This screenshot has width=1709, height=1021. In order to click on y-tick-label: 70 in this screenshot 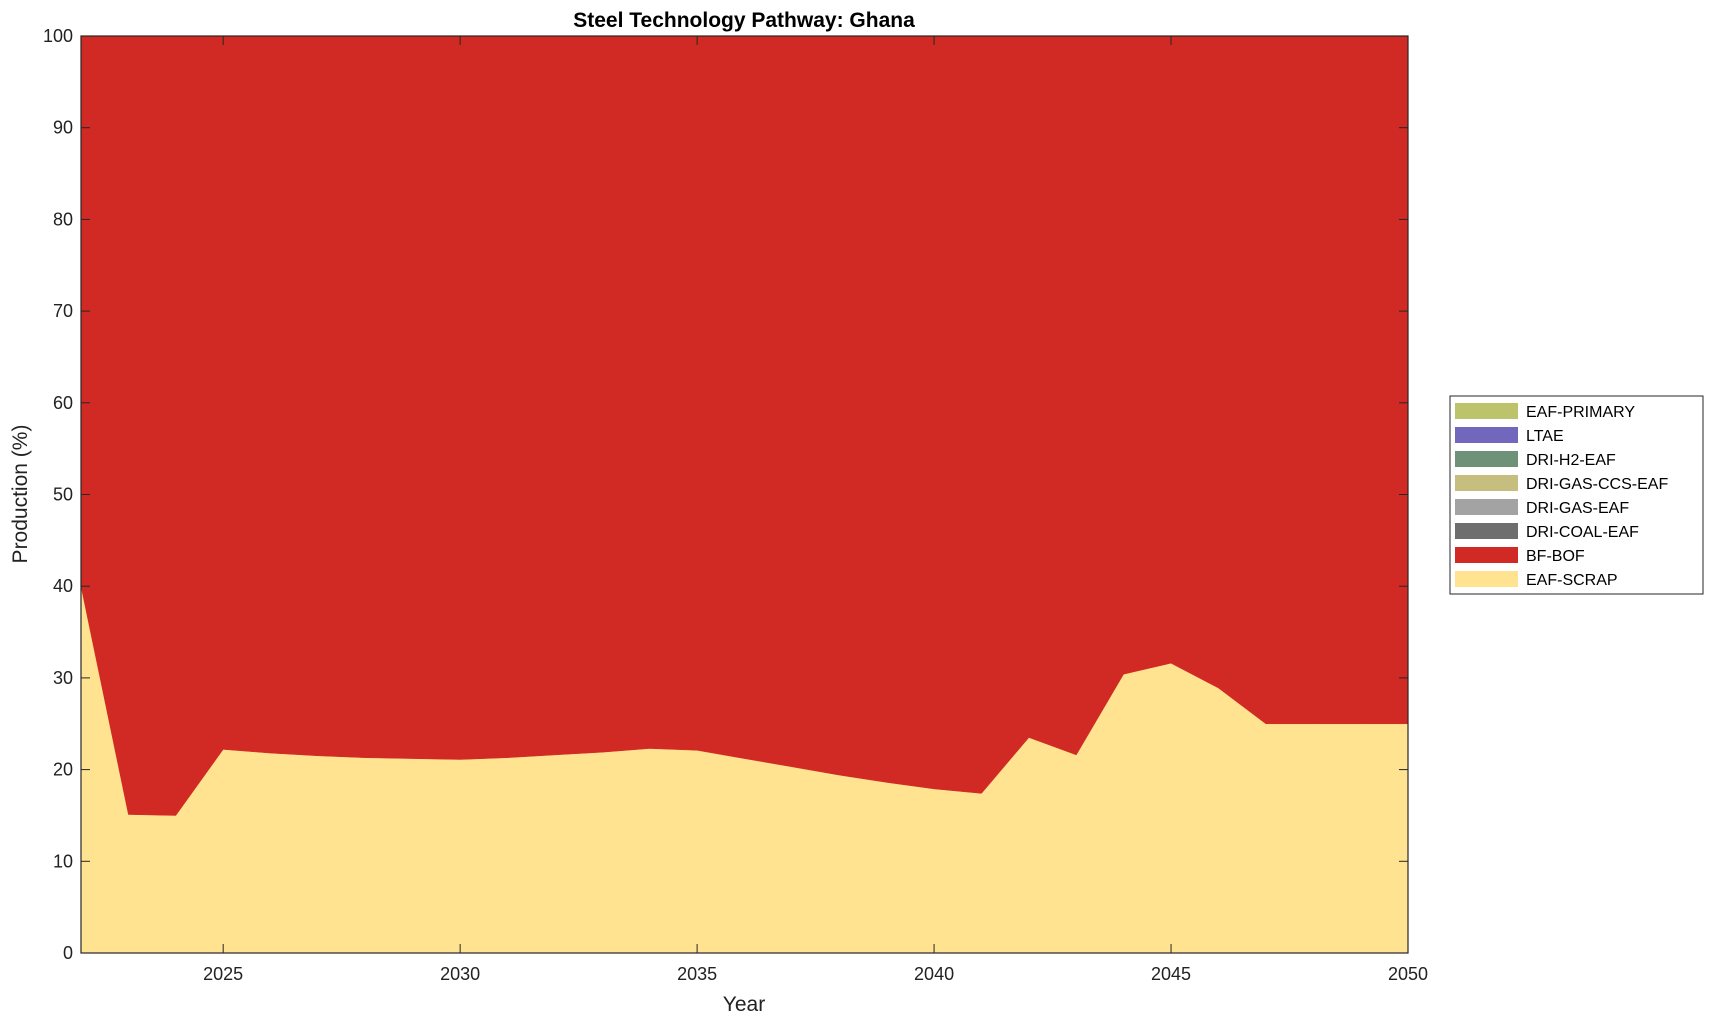, I will do `click(63, 311)`.